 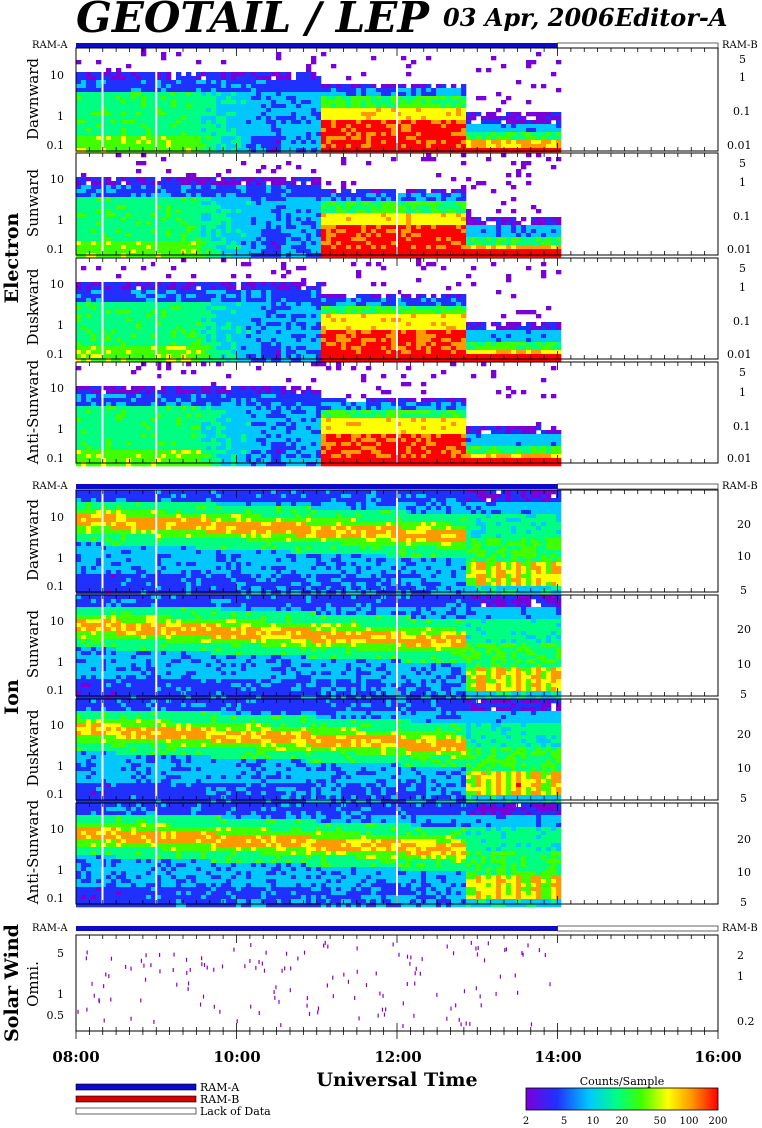 I want to click on tick-label-right: 20, so click(x=744, y=734).